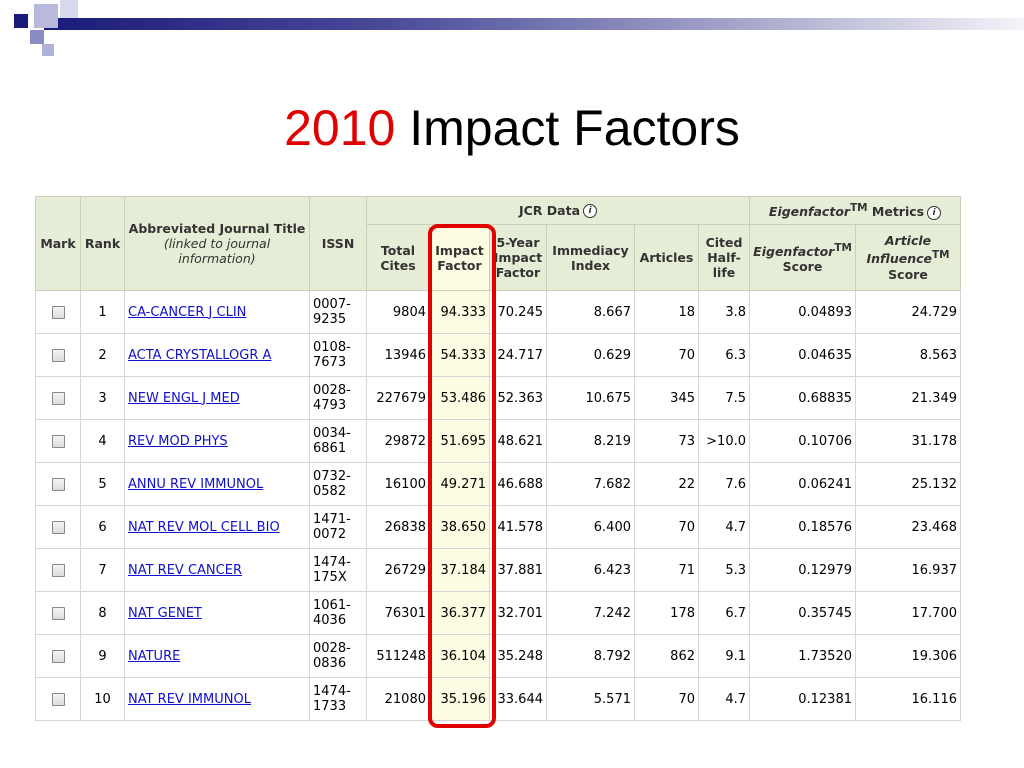 This screenshot has height=768, width=1024. Describe the element at coordinates (590, 441) in the screenshot. I see `immediacy-index-cell: 8.219` at that location.